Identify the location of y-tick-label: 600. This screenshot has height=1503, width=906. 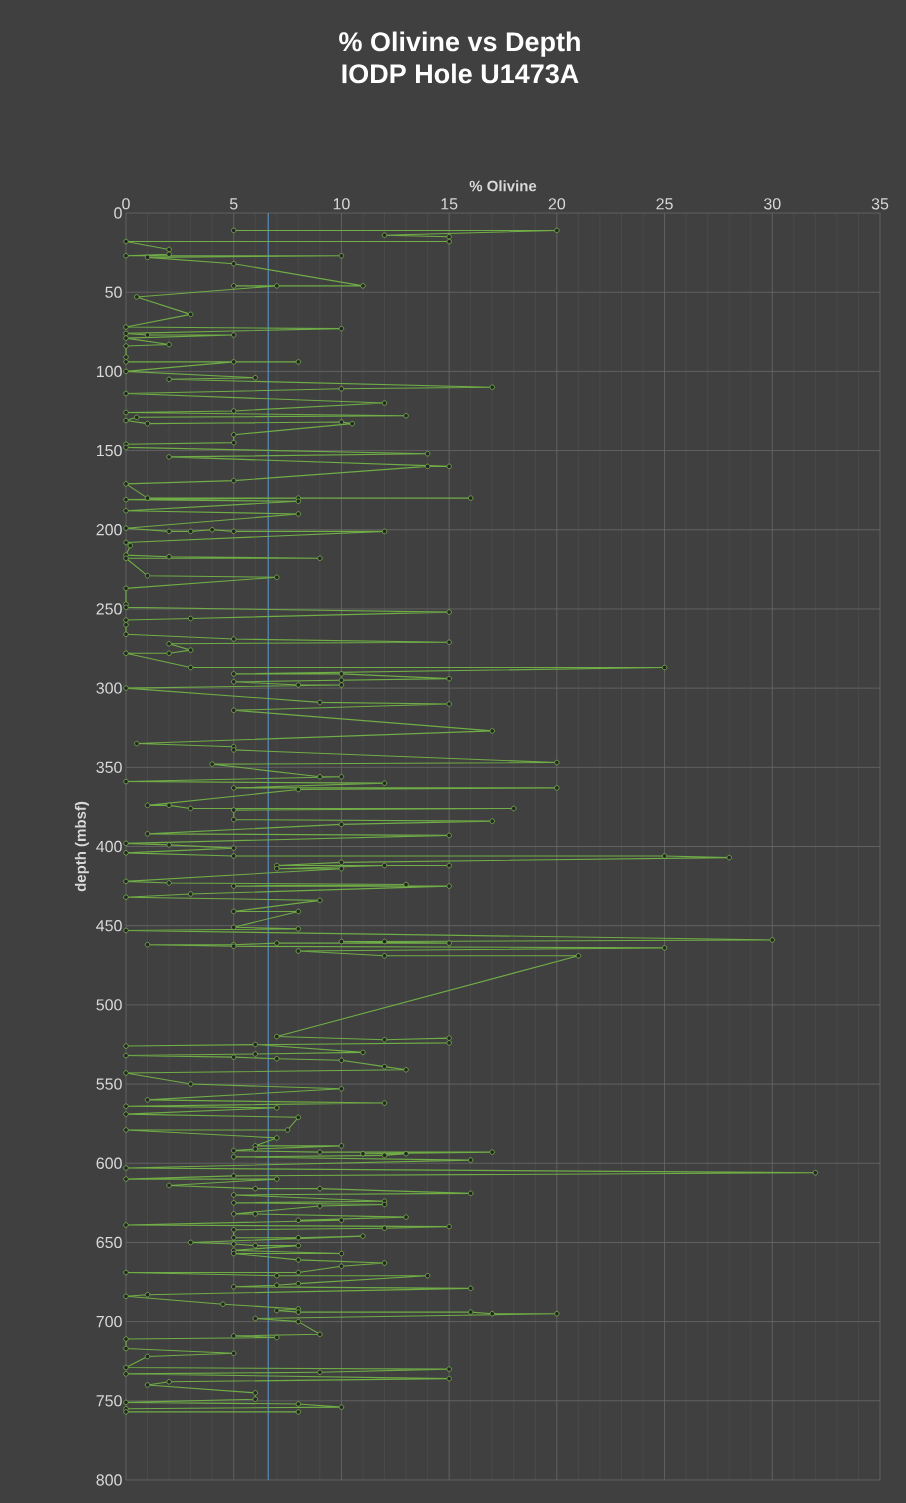
(109, 1163).